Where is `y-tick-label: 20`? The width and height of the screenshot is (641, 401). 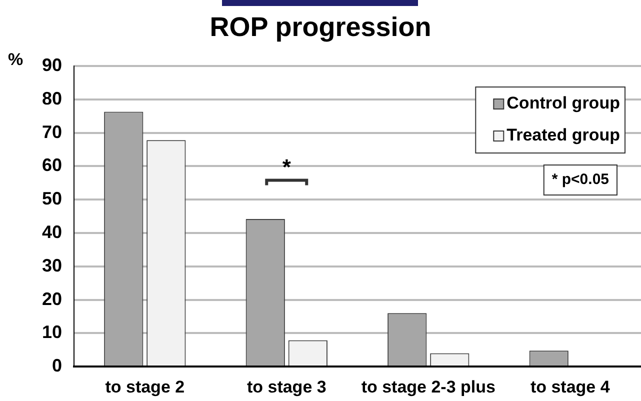
y-tick-label: 20 is located at coordinates (52, 298).